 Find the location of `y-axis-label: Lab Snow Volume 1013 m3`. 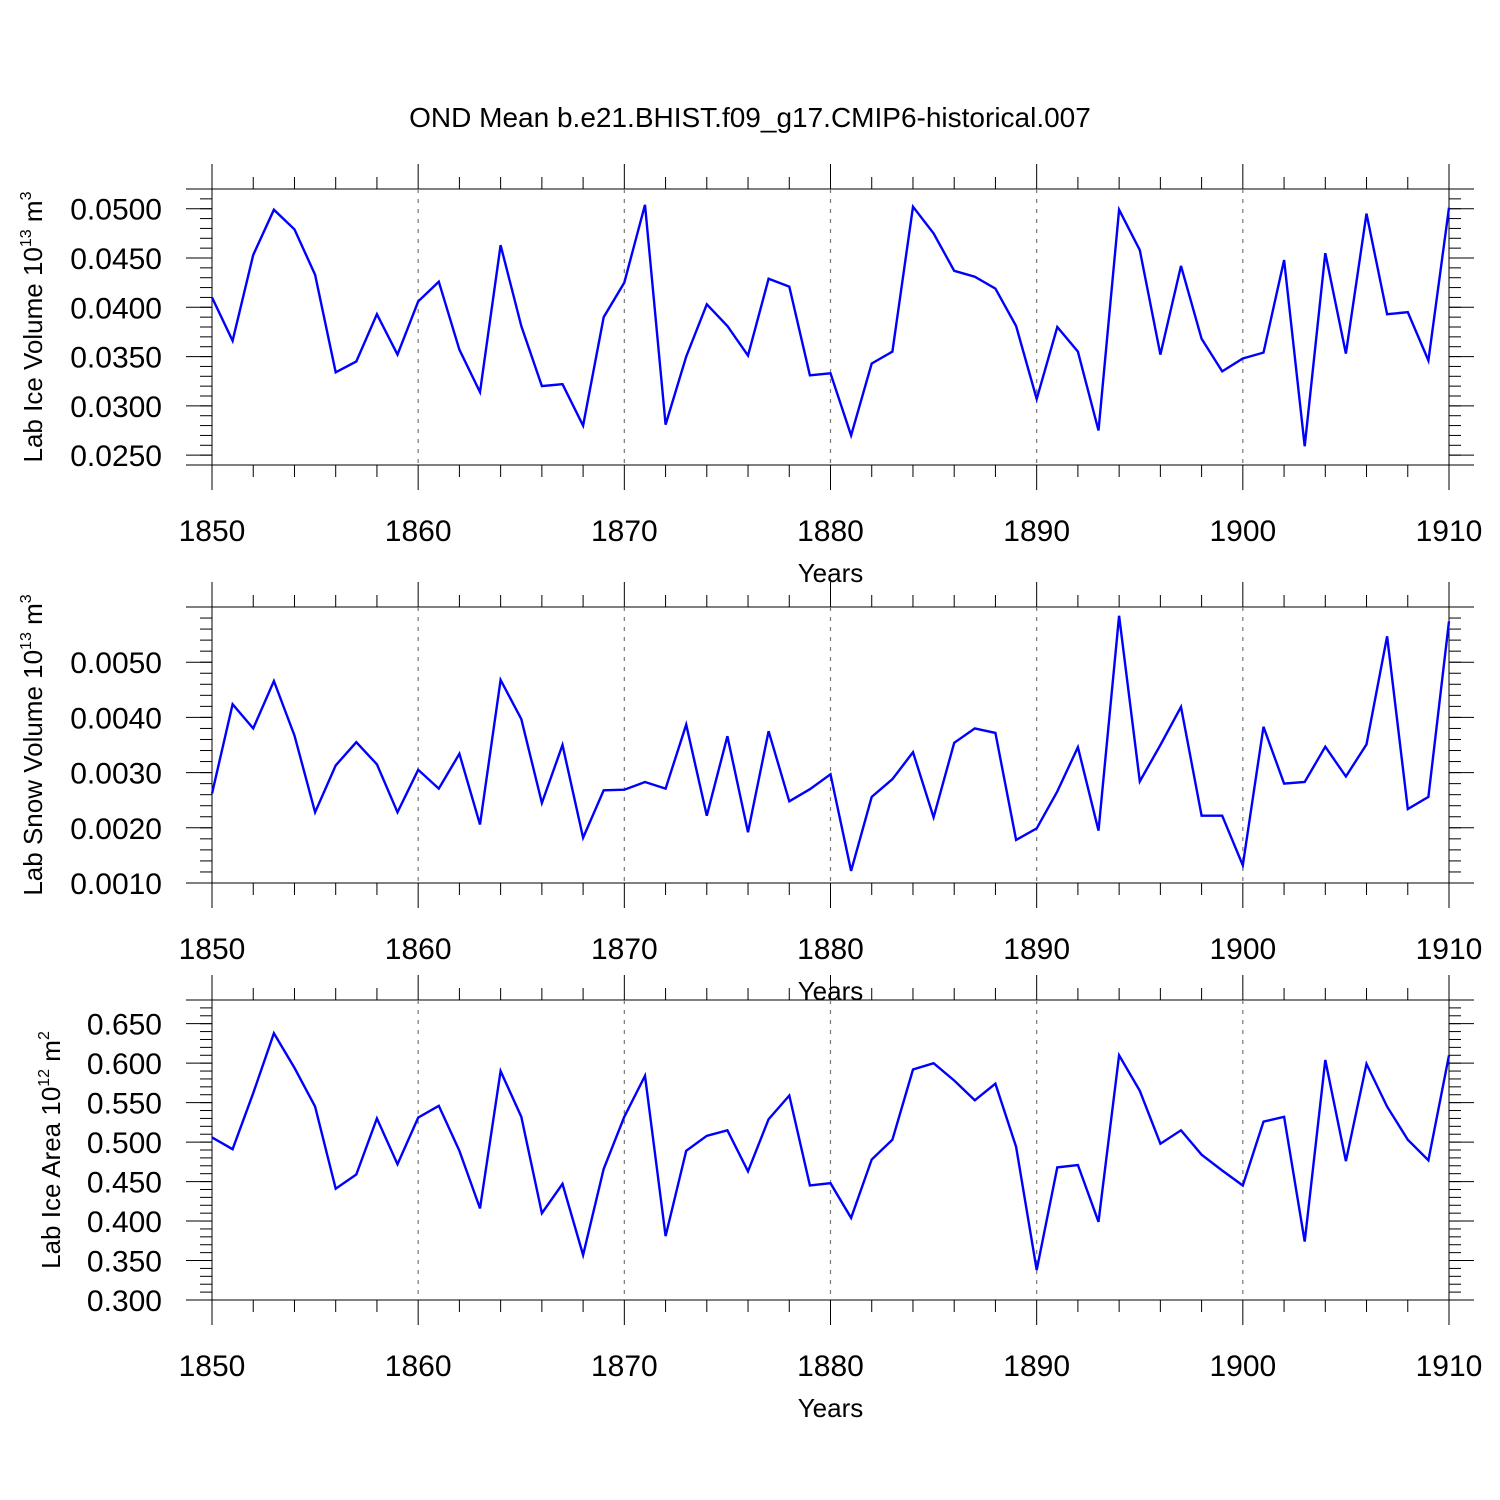

y-axis-label: Lab Snow Volume 1013 m3 is located at coordinates (33, 744).